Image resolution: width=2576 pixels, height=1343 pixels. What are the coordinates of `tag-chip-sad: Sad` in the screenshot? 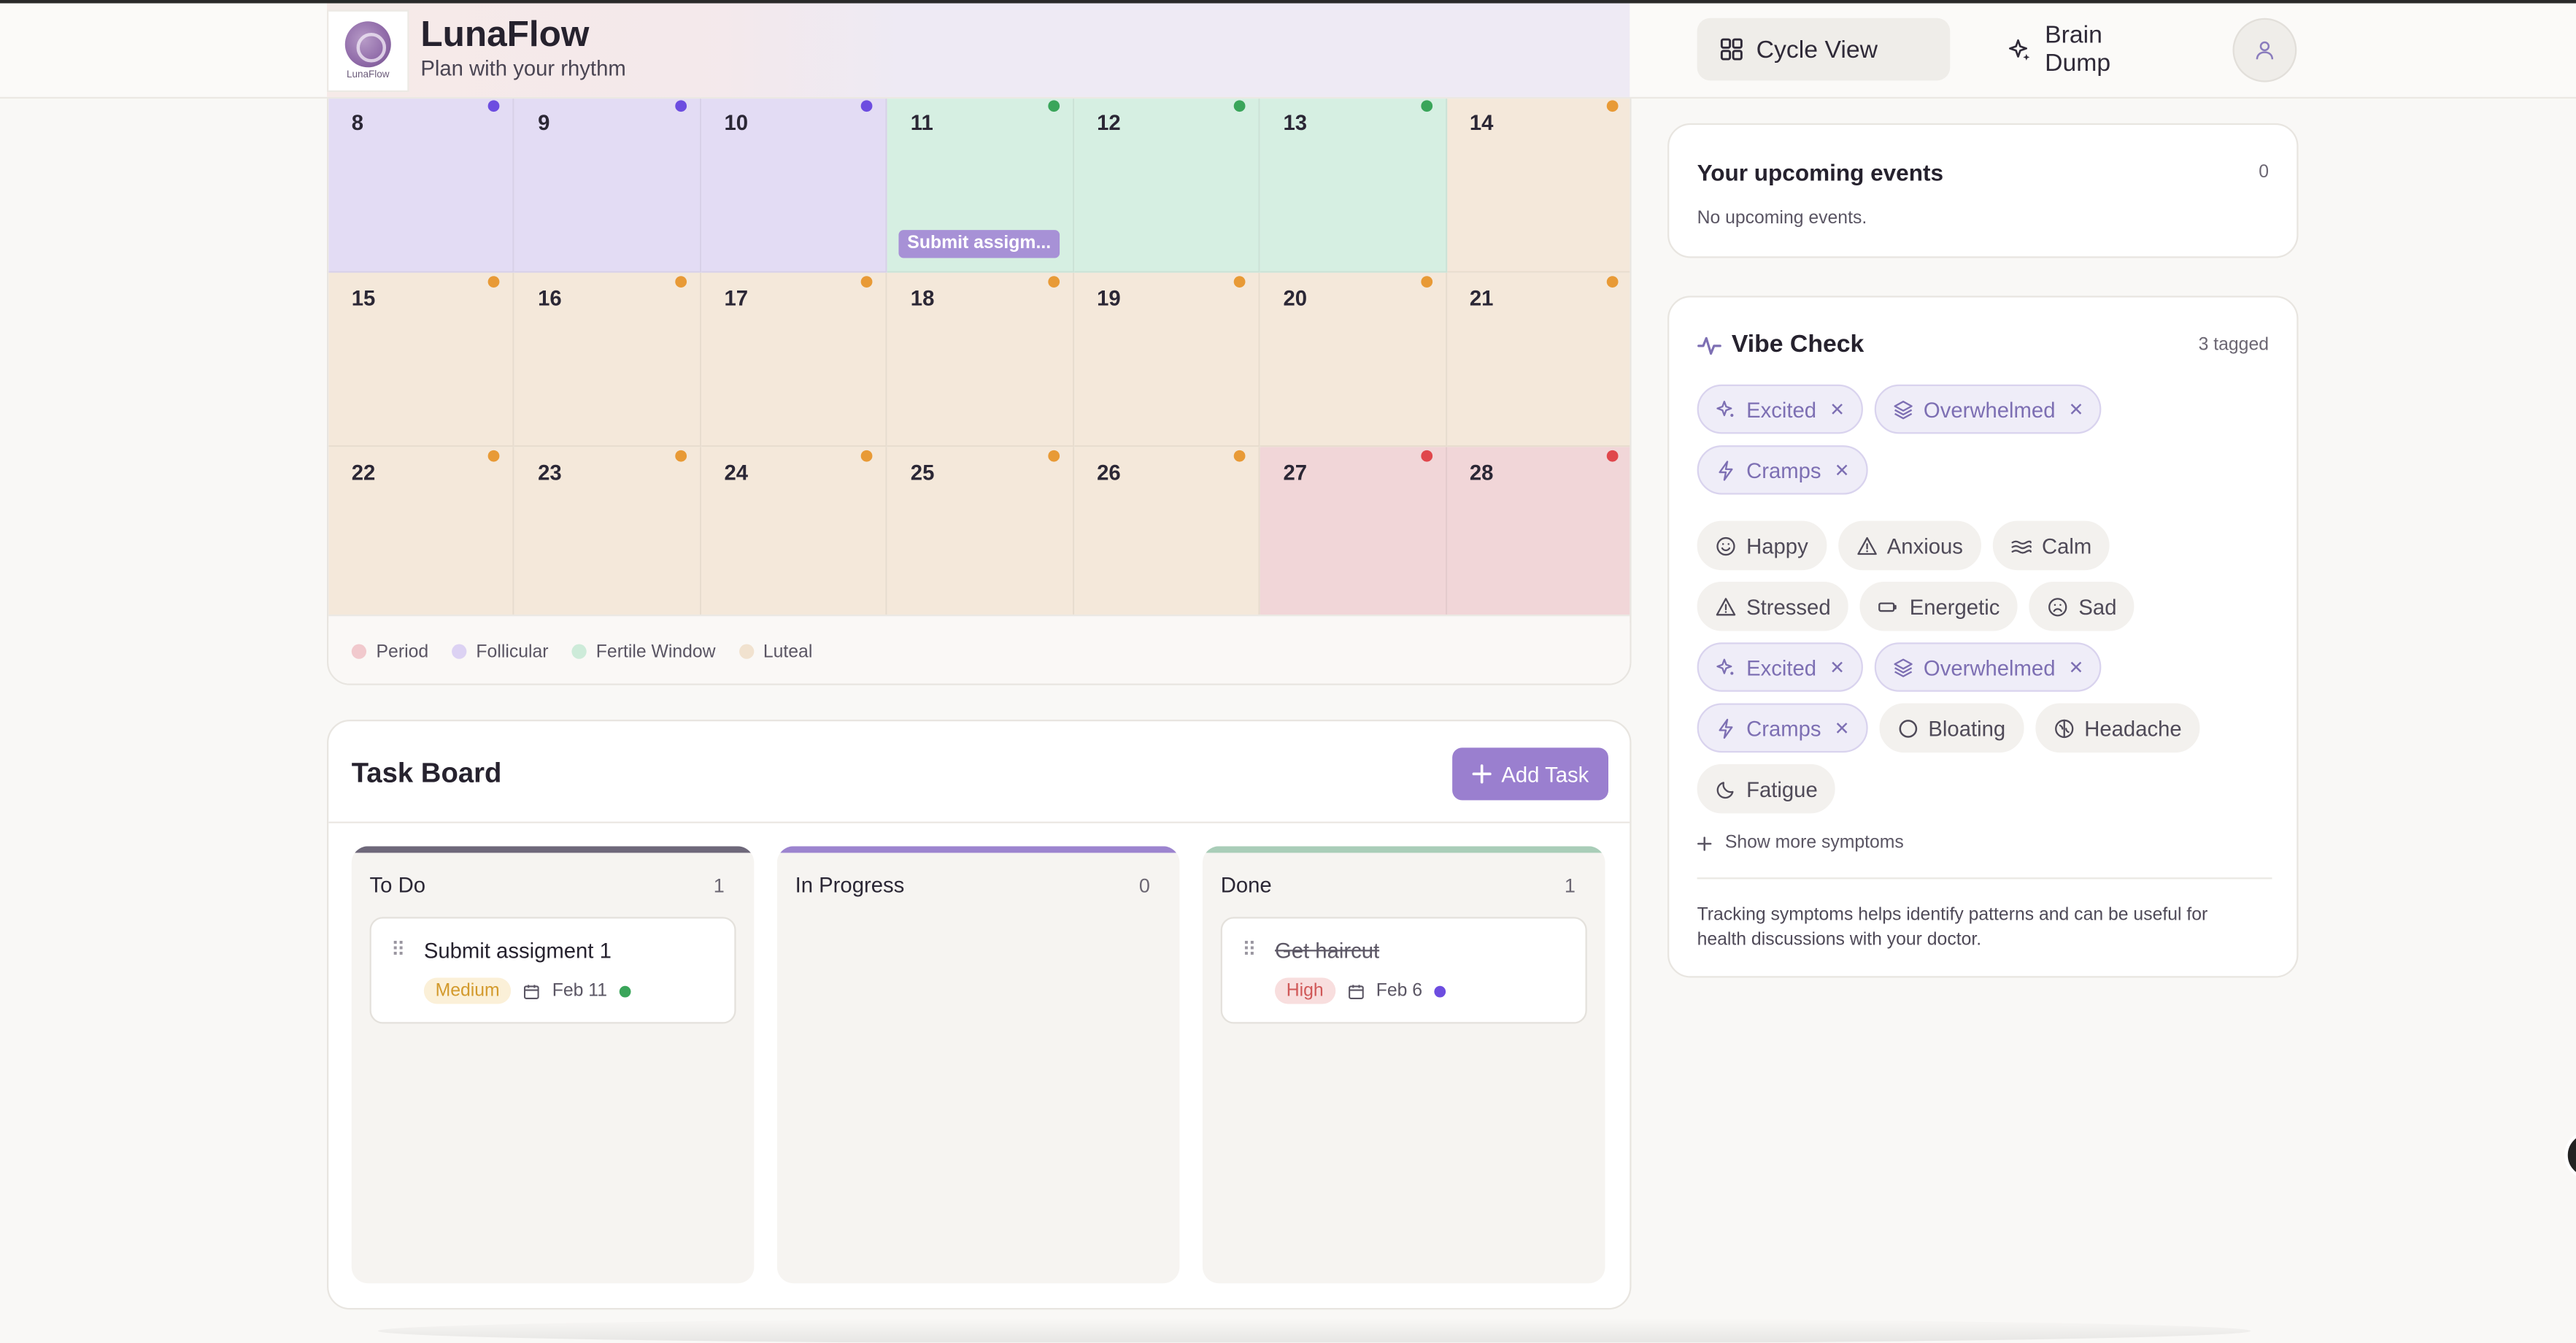 It's located at (2082, 606).